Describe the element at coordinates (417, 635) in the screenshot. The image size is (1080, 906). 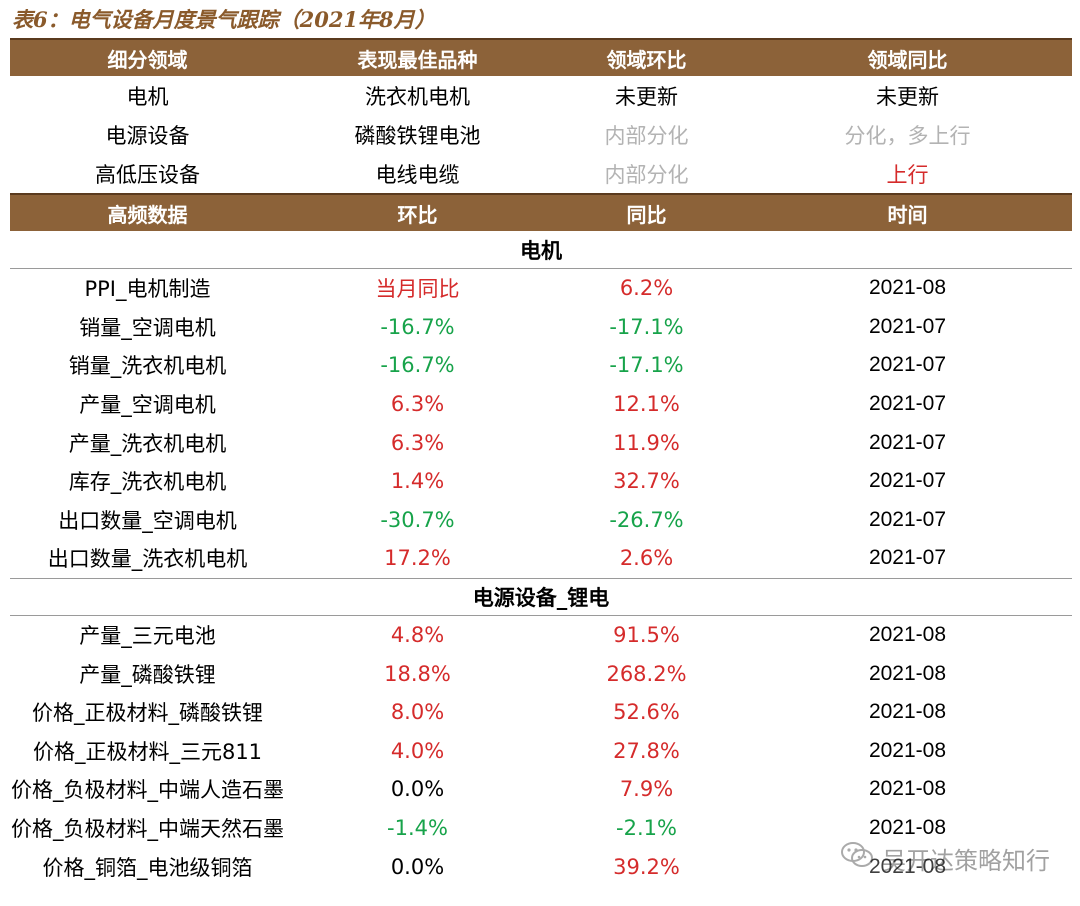
I see `mom-cell: 4.8%` at that location.